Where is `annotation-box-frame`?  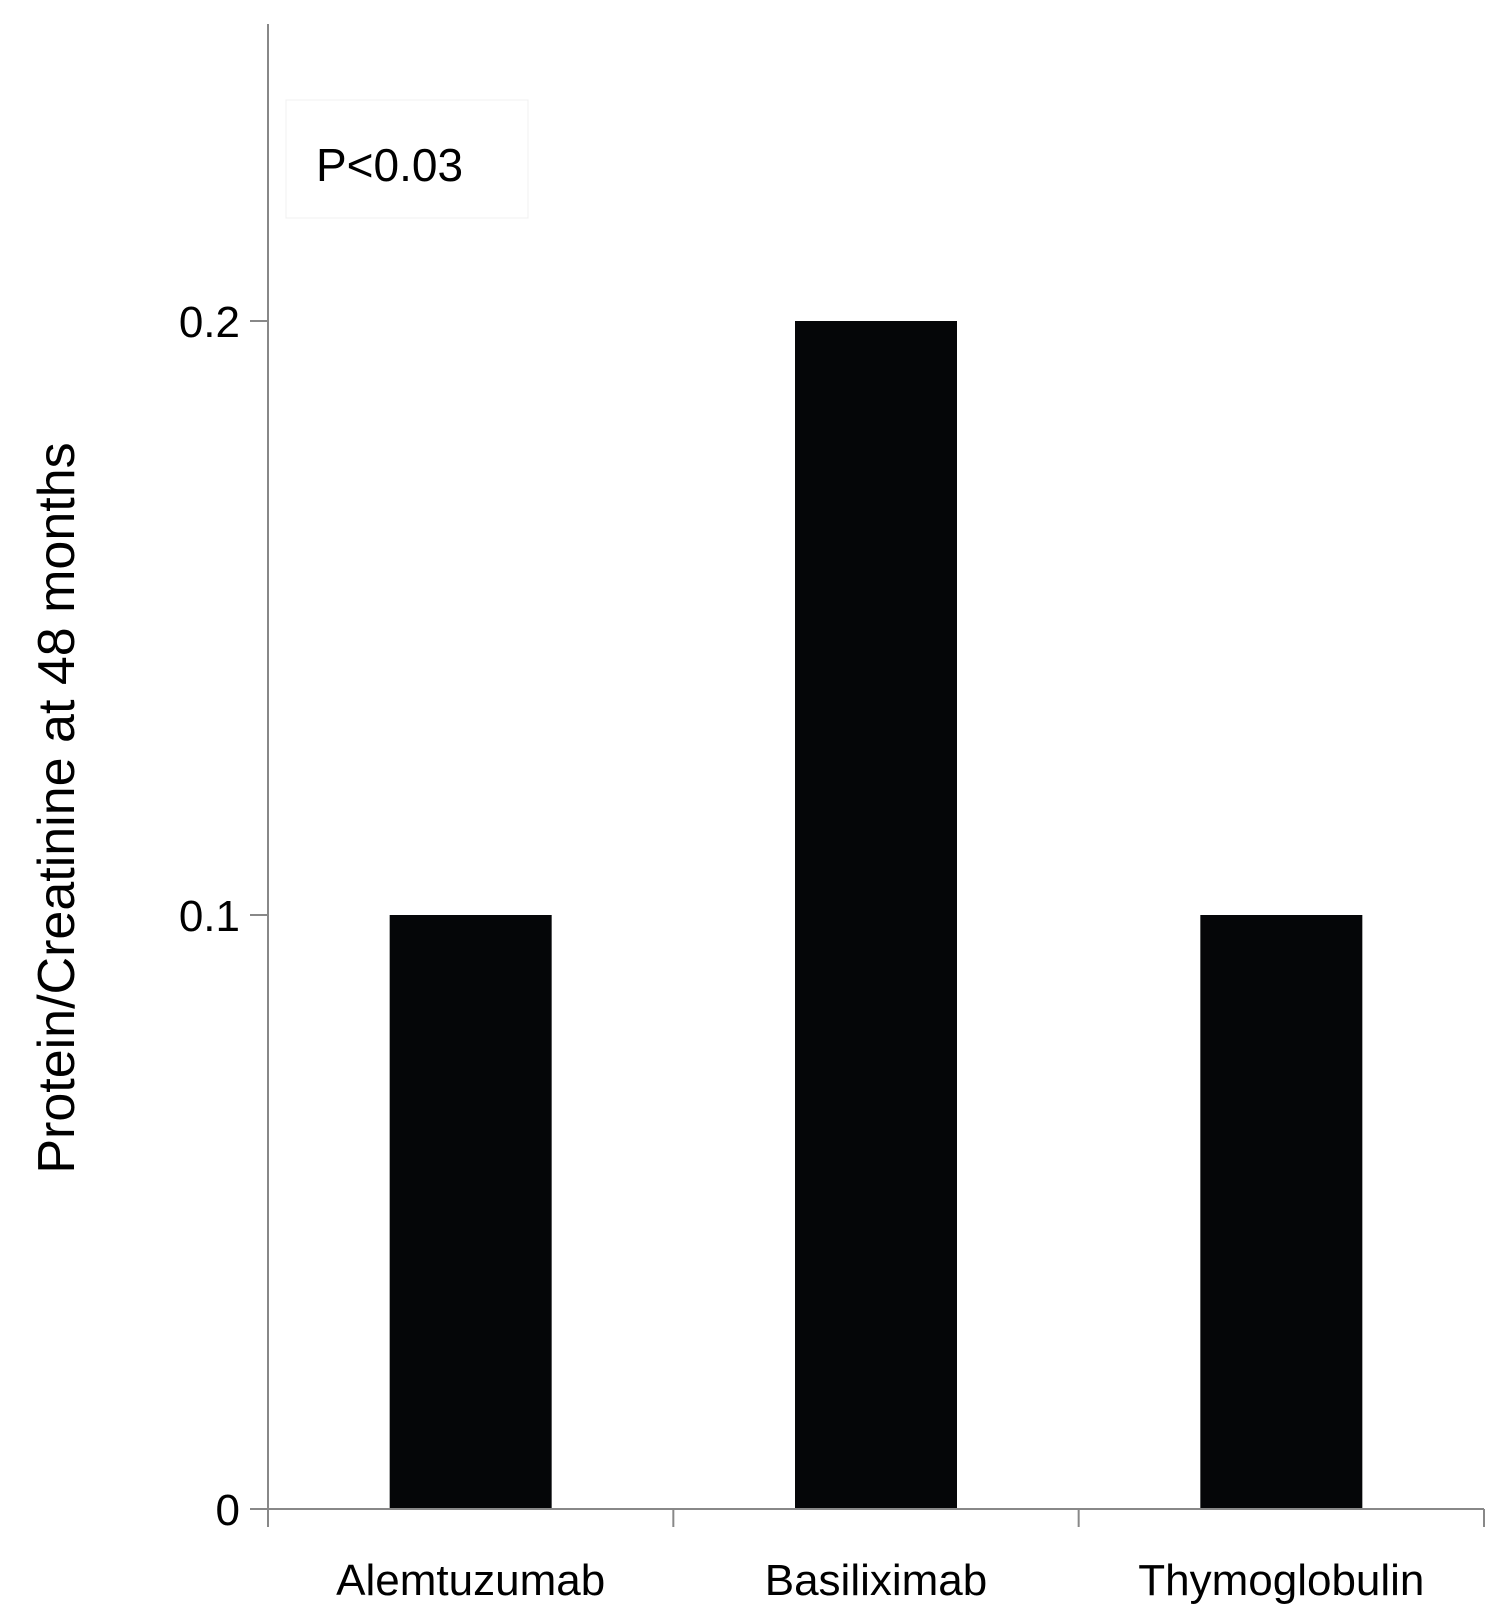
annotation-box-frame is located at coordinates (407, 159).